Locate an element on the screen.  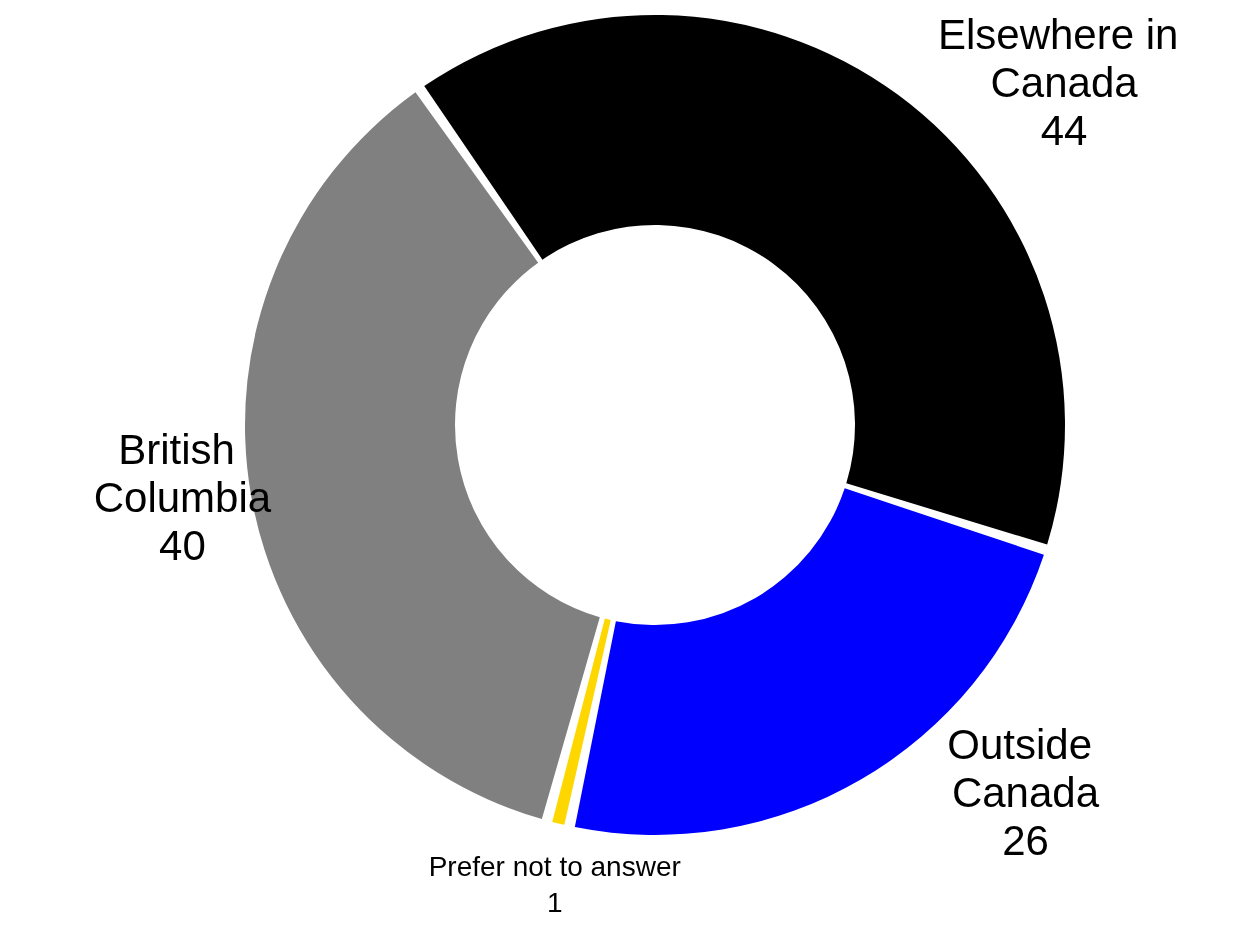
data-label: 26 is located at coordinates (1025, 841).